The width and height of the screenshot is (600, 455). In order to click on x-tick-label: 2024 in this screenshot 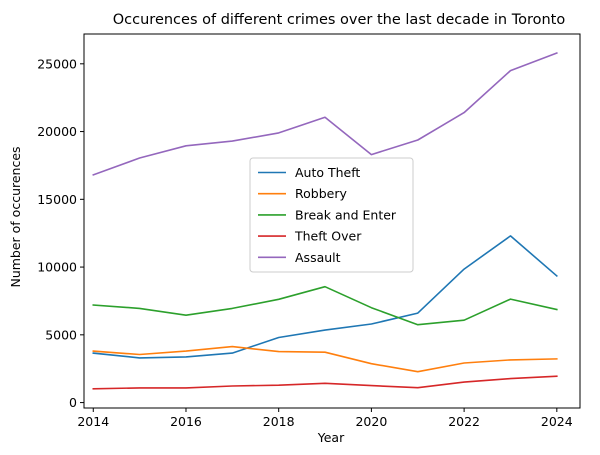, I will do `click(557, 421)`.